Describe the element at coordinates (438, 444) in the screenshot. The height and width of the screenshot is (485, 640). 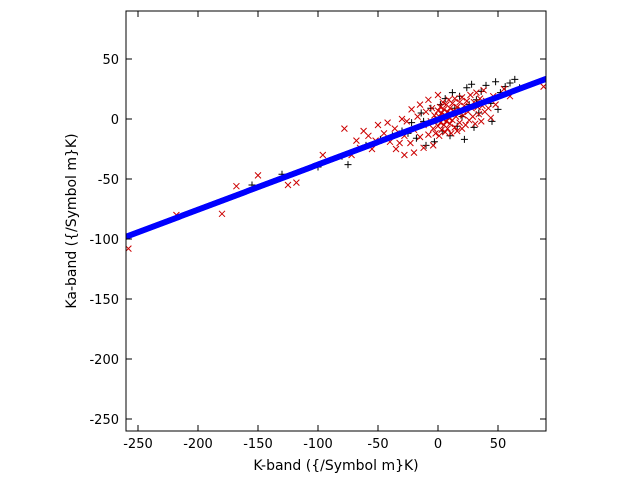
I see `x-tick-label: 0` at that location.